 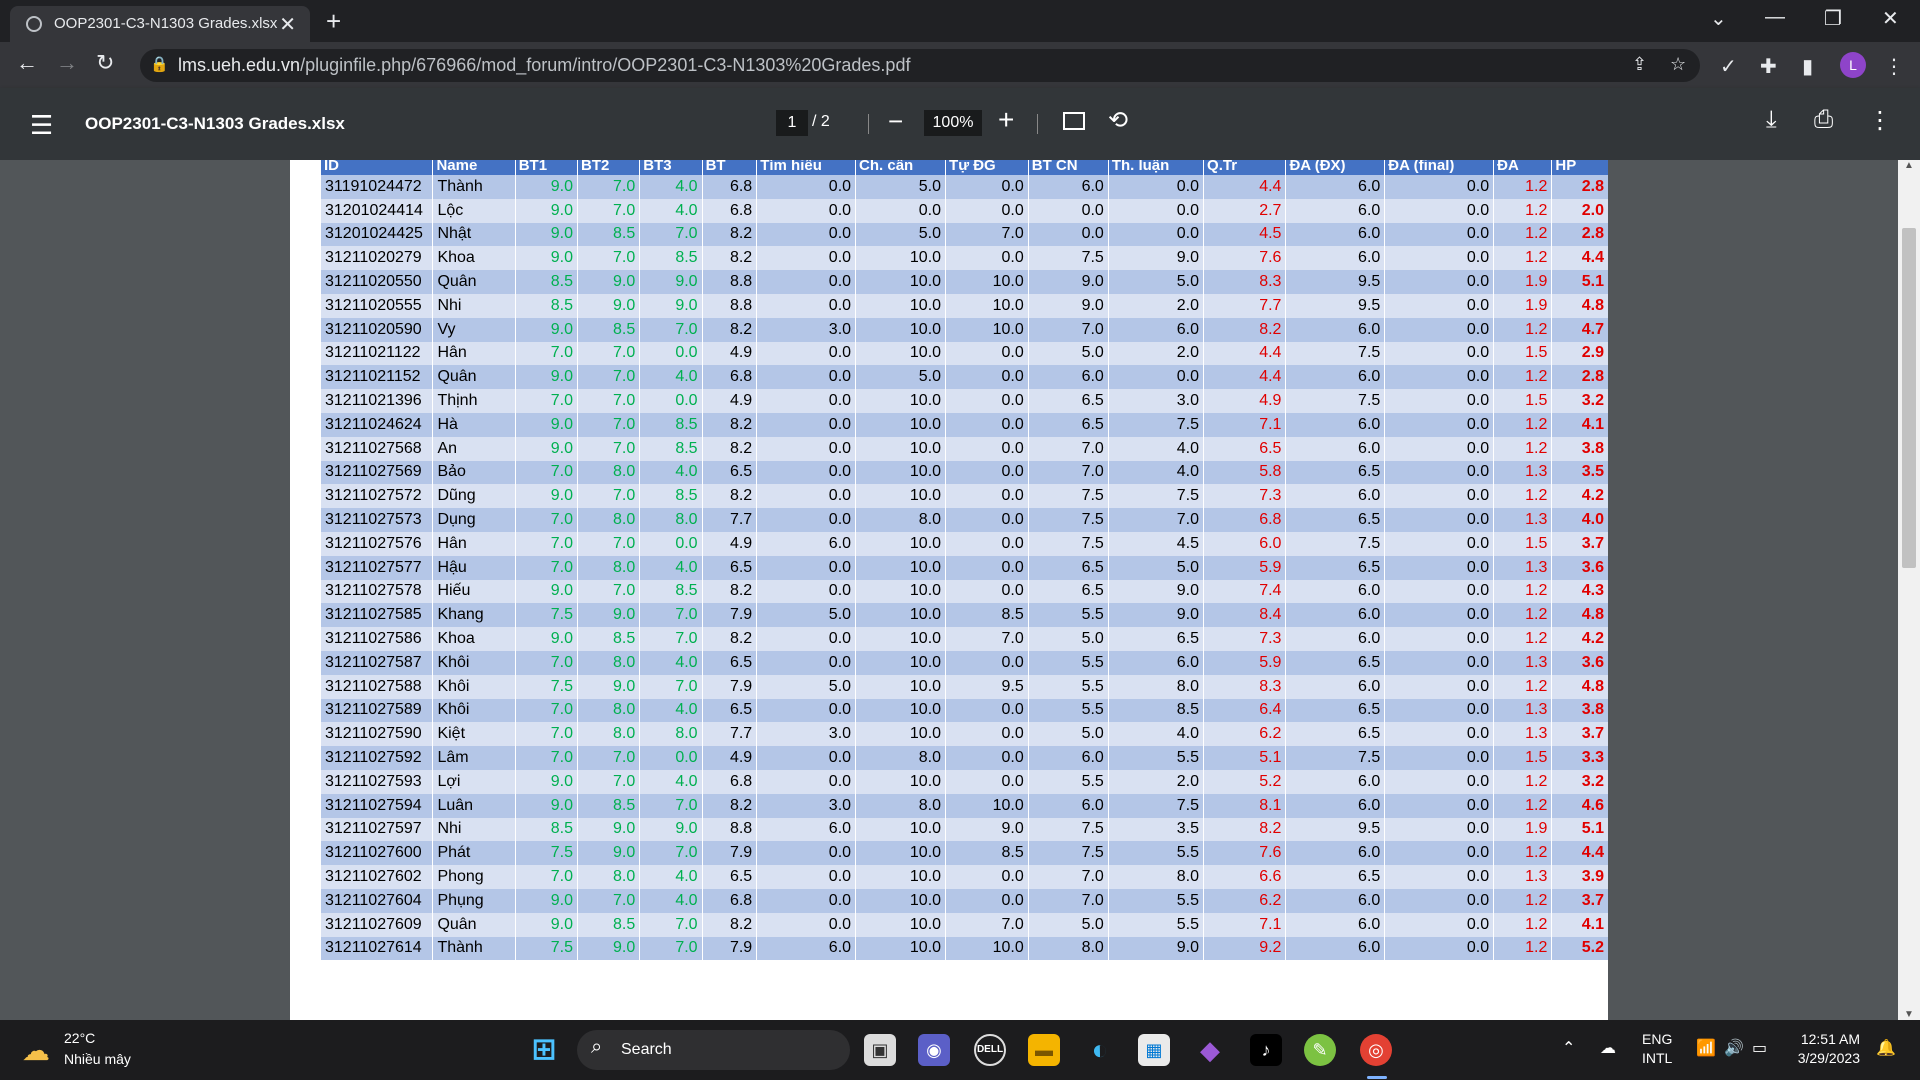 What do you see at coordinates (1734, 1048) in the screenshot?
I see `volume-icon: 🔊` at bounding box center [1734, 1048].